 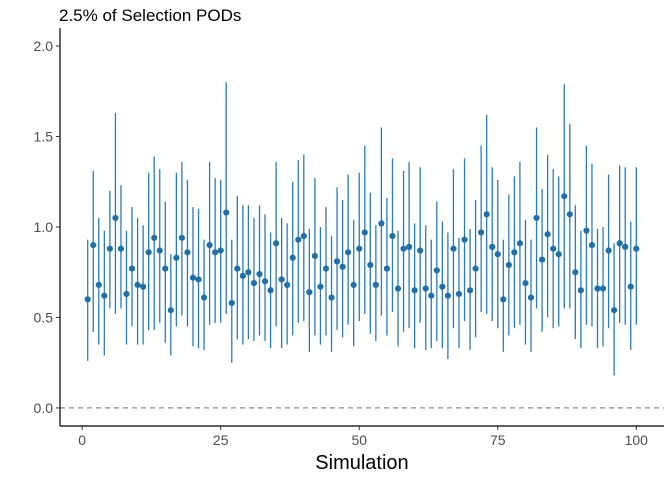 I want to click on x-tick-label: 25, so click(x=221, y=440).